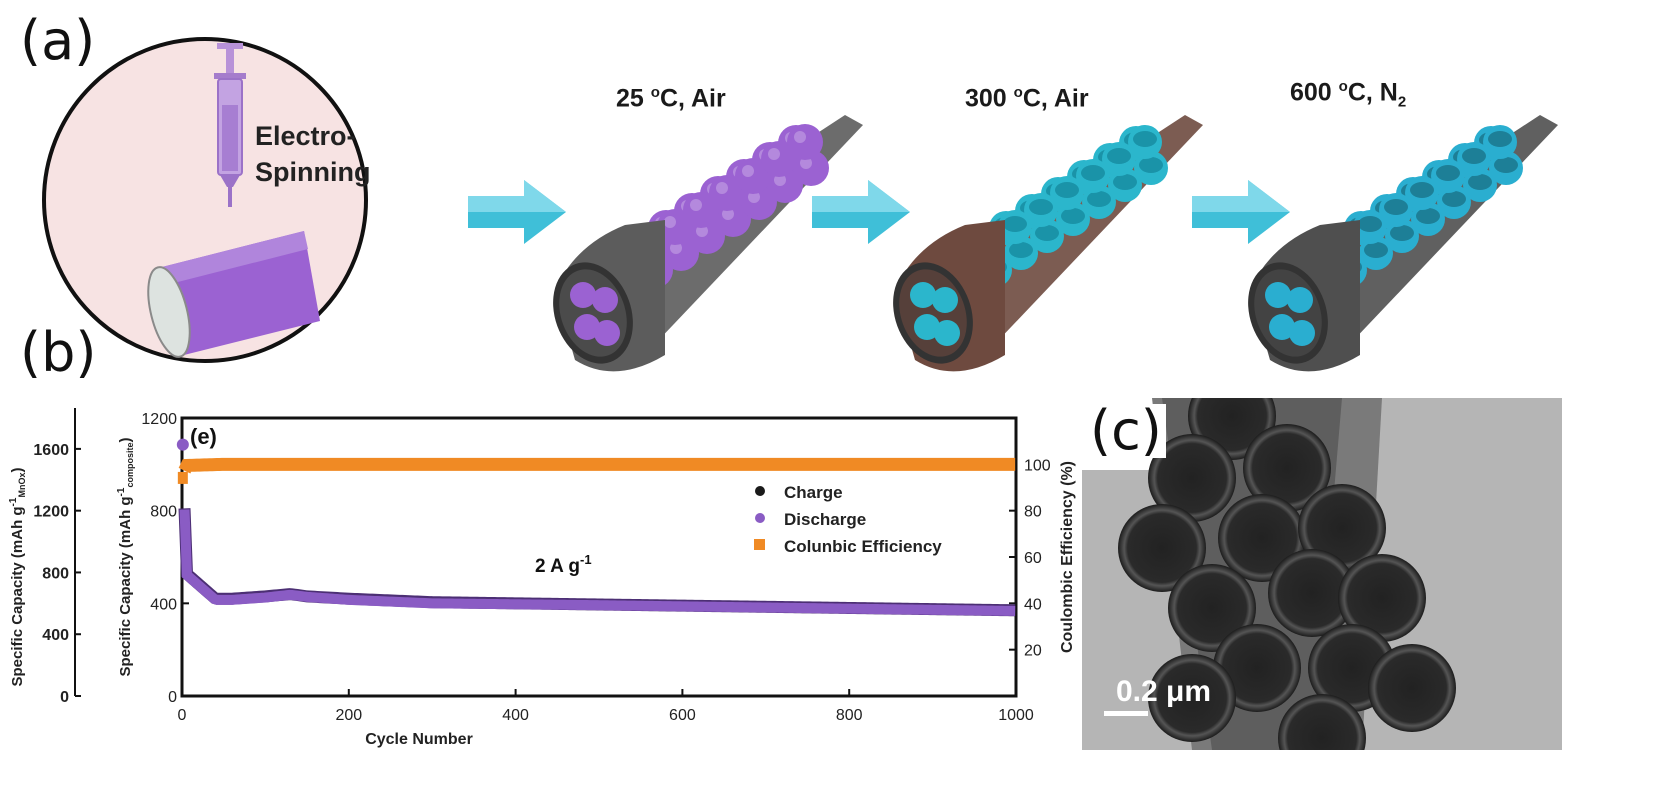 The width and height of the screenshot is (1654, 800). What do you see at coordinates (1402, 102) in the screenshot?
I see `stage-sub: 2` at bounding box center [1402, 102].